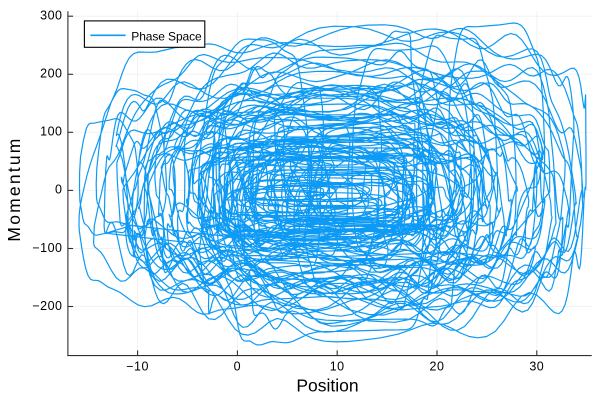 The image size is (600, 400). What do you see at coordinates (536, 366) in the screenshot?
I see `svg-text: 30` at bounding box center [536, 366].